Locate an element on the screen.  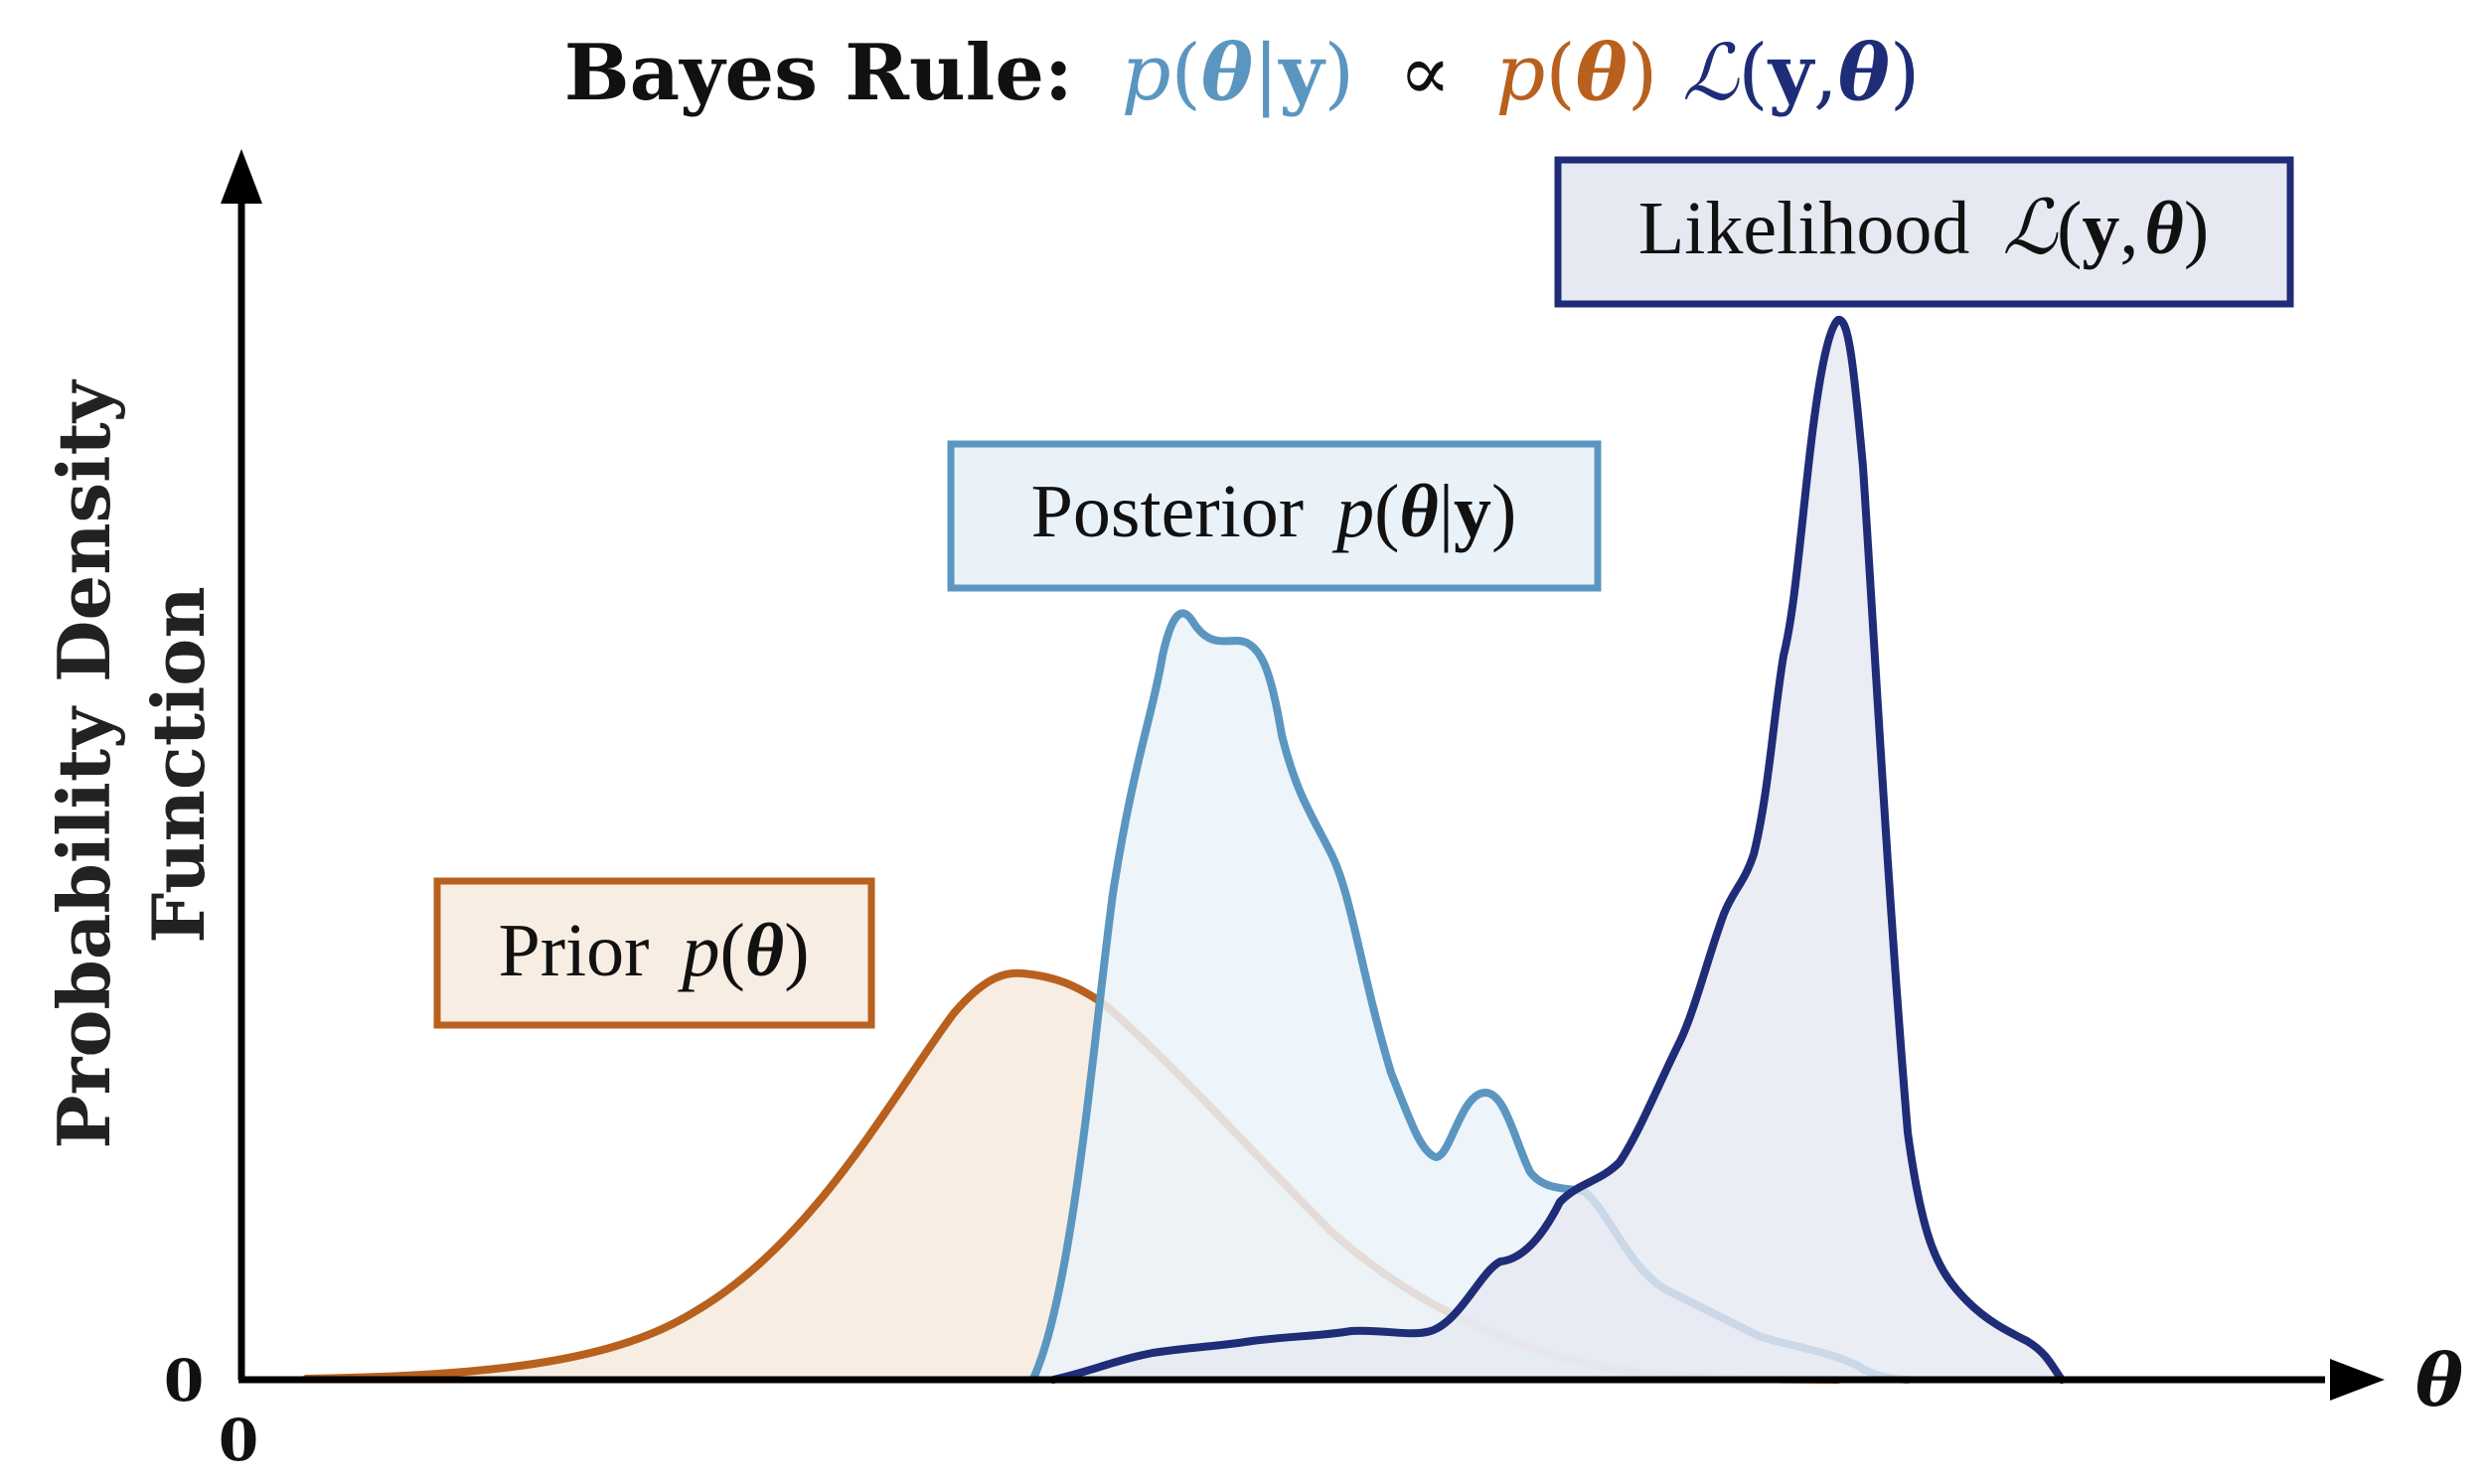
posterior-label-frame is located at coordinates (1275, 516).